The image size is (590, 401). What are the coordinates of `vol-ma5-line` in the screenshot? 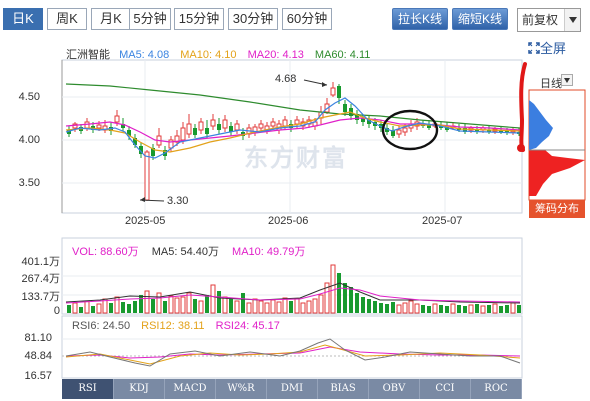 It's located at (293, 293).